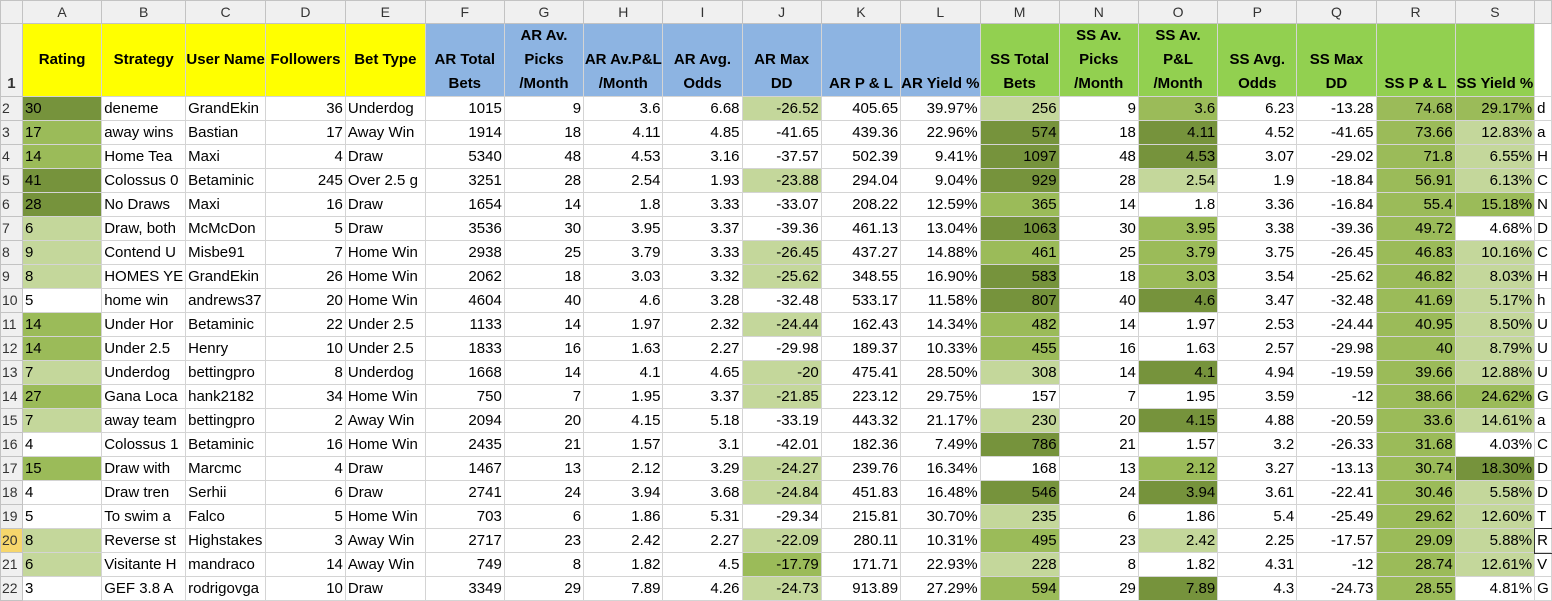 This screenshot has width=1552, height=601. I want to click on table-cell: 157, so click(1019, 396).